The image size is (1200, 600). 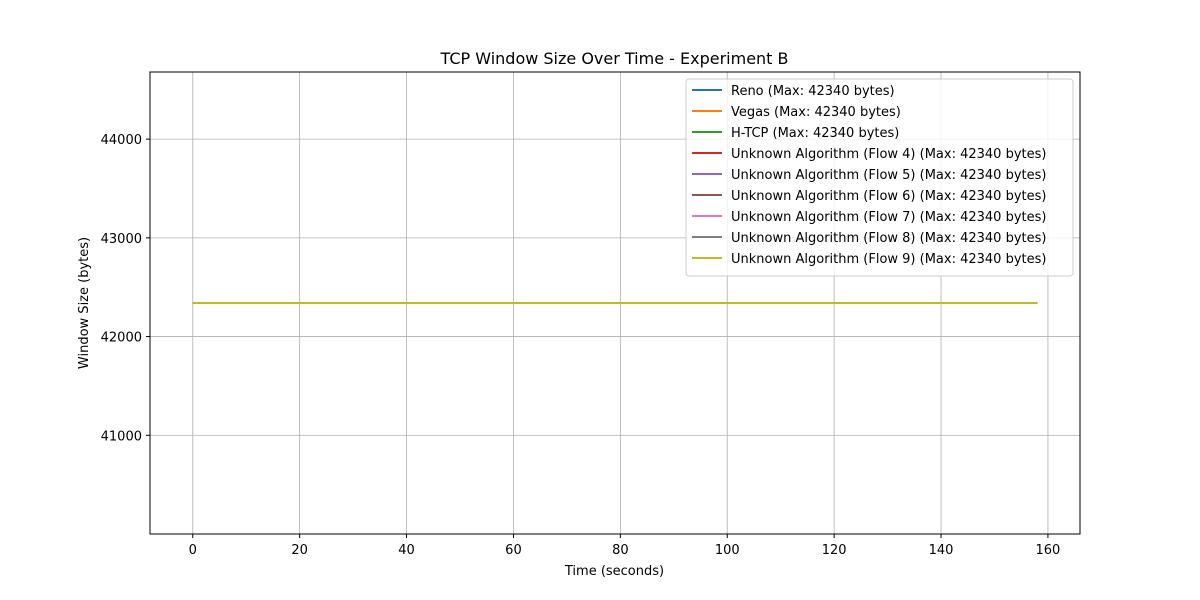 What do you see at coordinates (121, 436) in the screenshot?
I see `y-tick-label: 41000` at bounding box center [121, 436].